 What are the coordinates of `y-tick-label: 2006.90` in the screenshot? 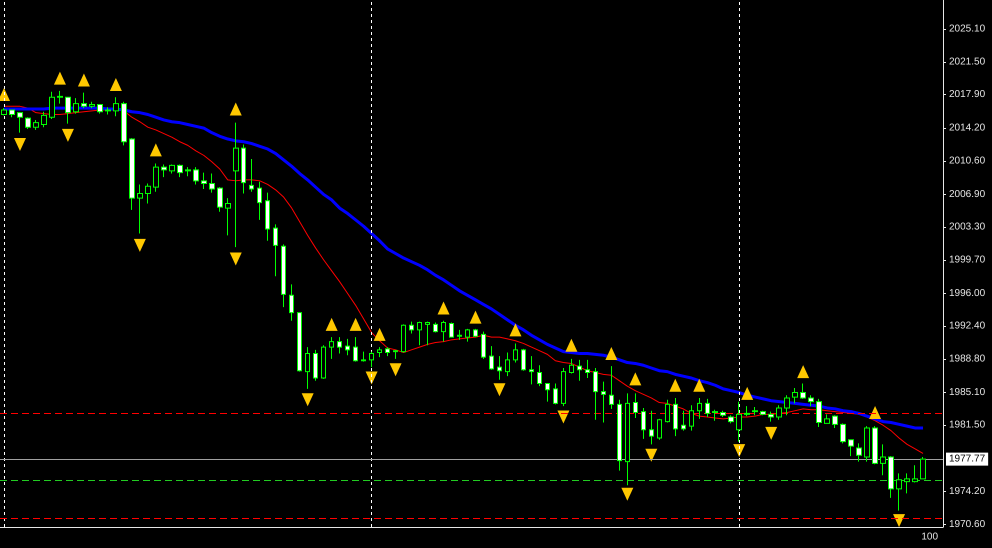 It's located at (967, 194).